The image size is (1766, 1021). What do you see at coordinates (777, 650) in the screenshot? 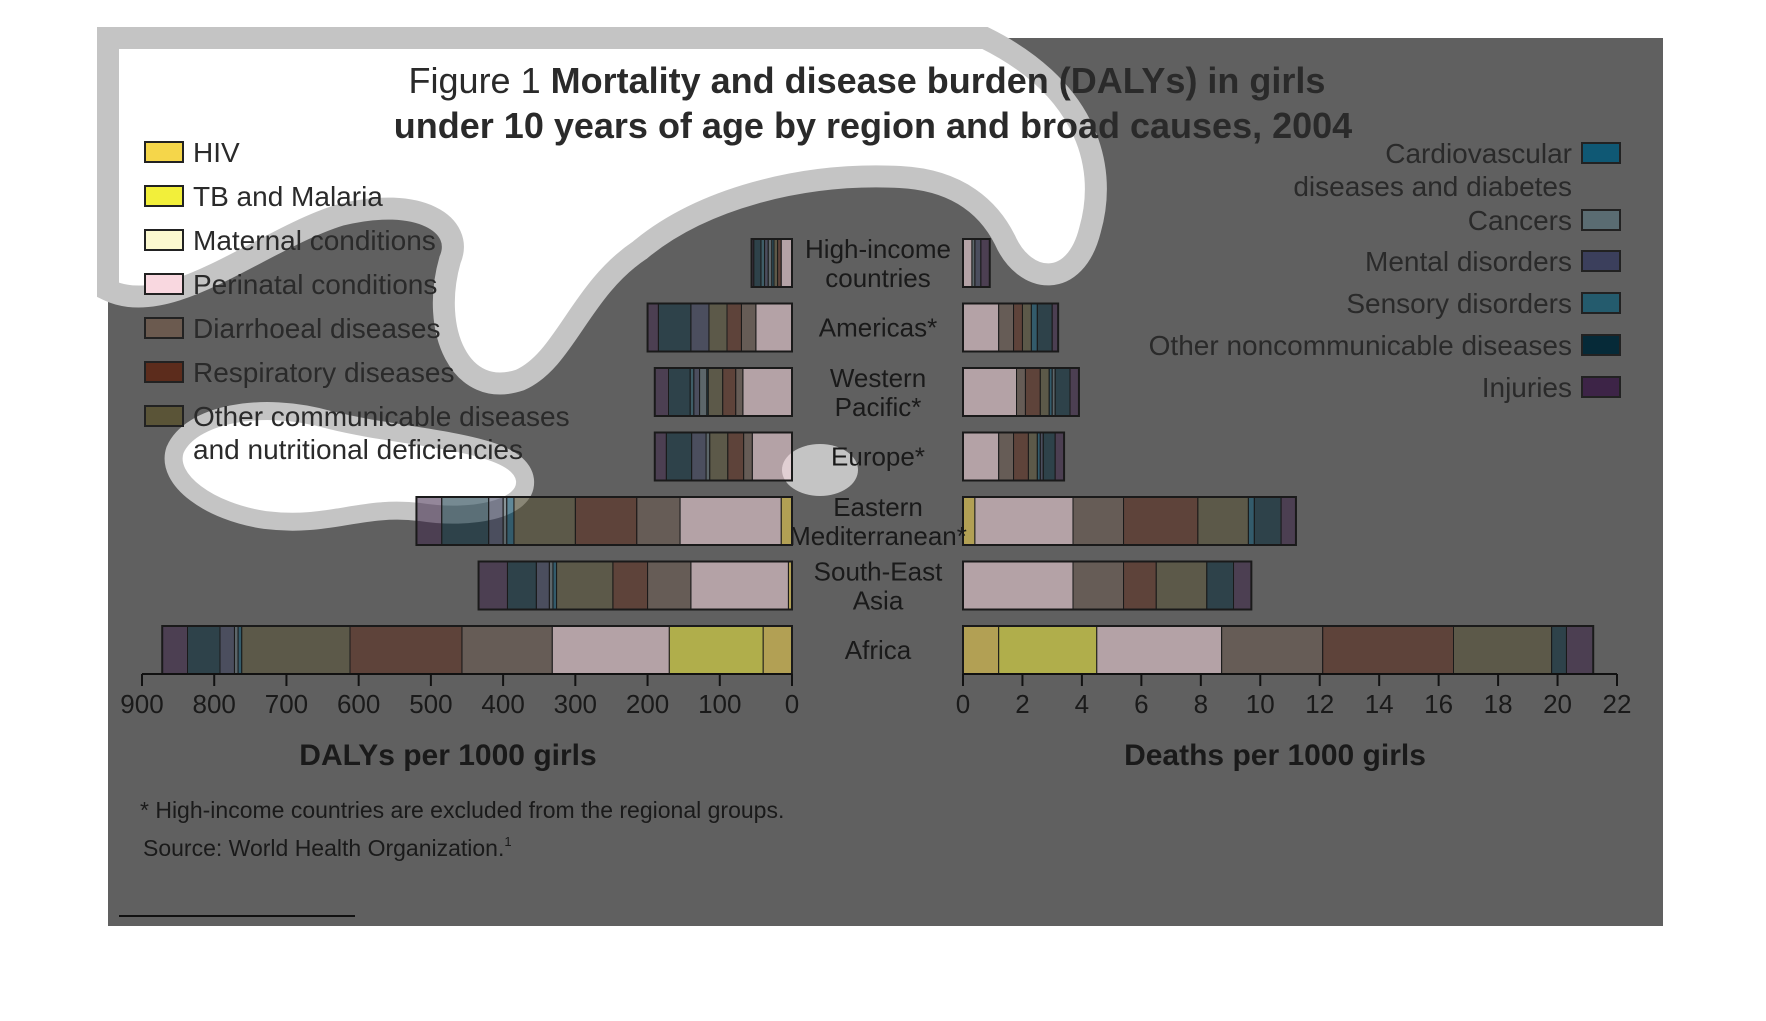
I see `daly-bar-africa-hiv` at bounding box center [777, 650].